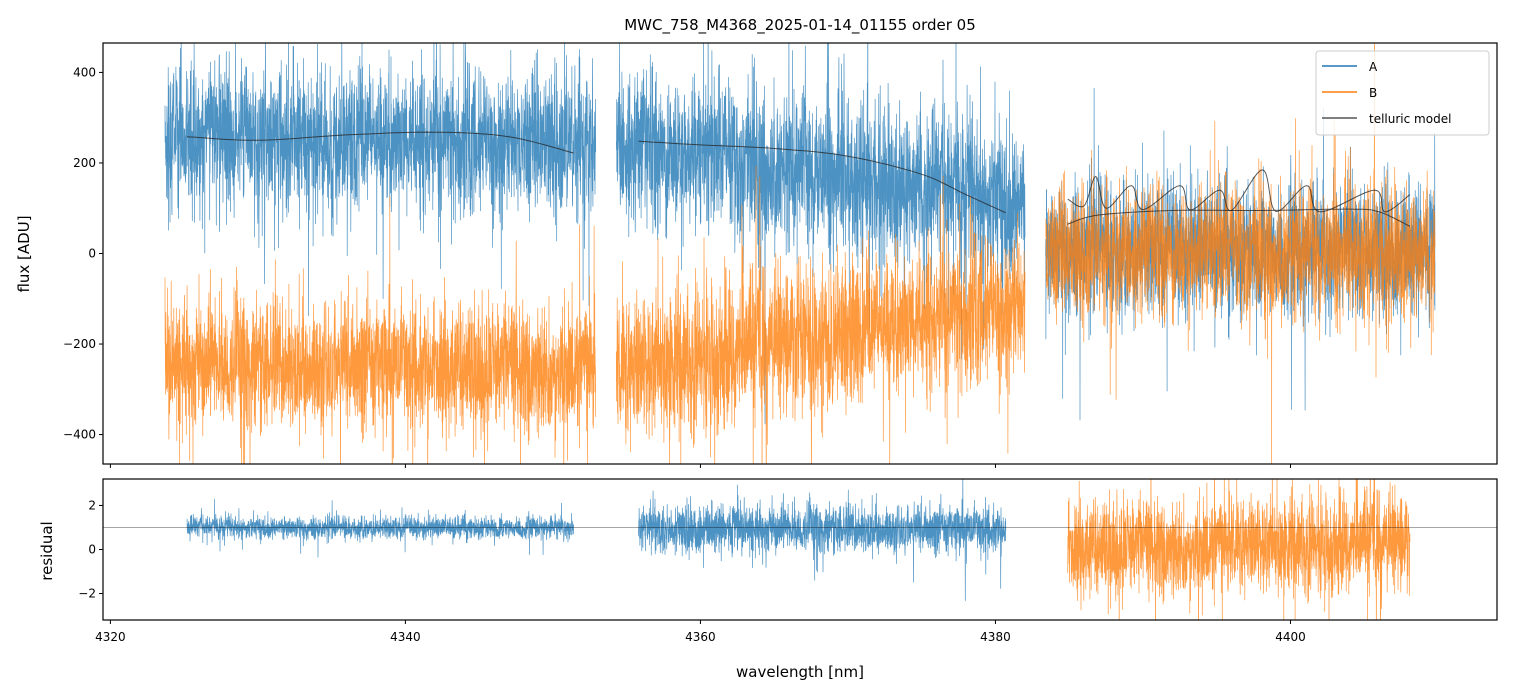 This screenshot has width=1513, height=700. What do you see at coordinates (92, 550) in the screenshot?
I see `y-tick-label-residual: 0` at bounding box center [92, 550].